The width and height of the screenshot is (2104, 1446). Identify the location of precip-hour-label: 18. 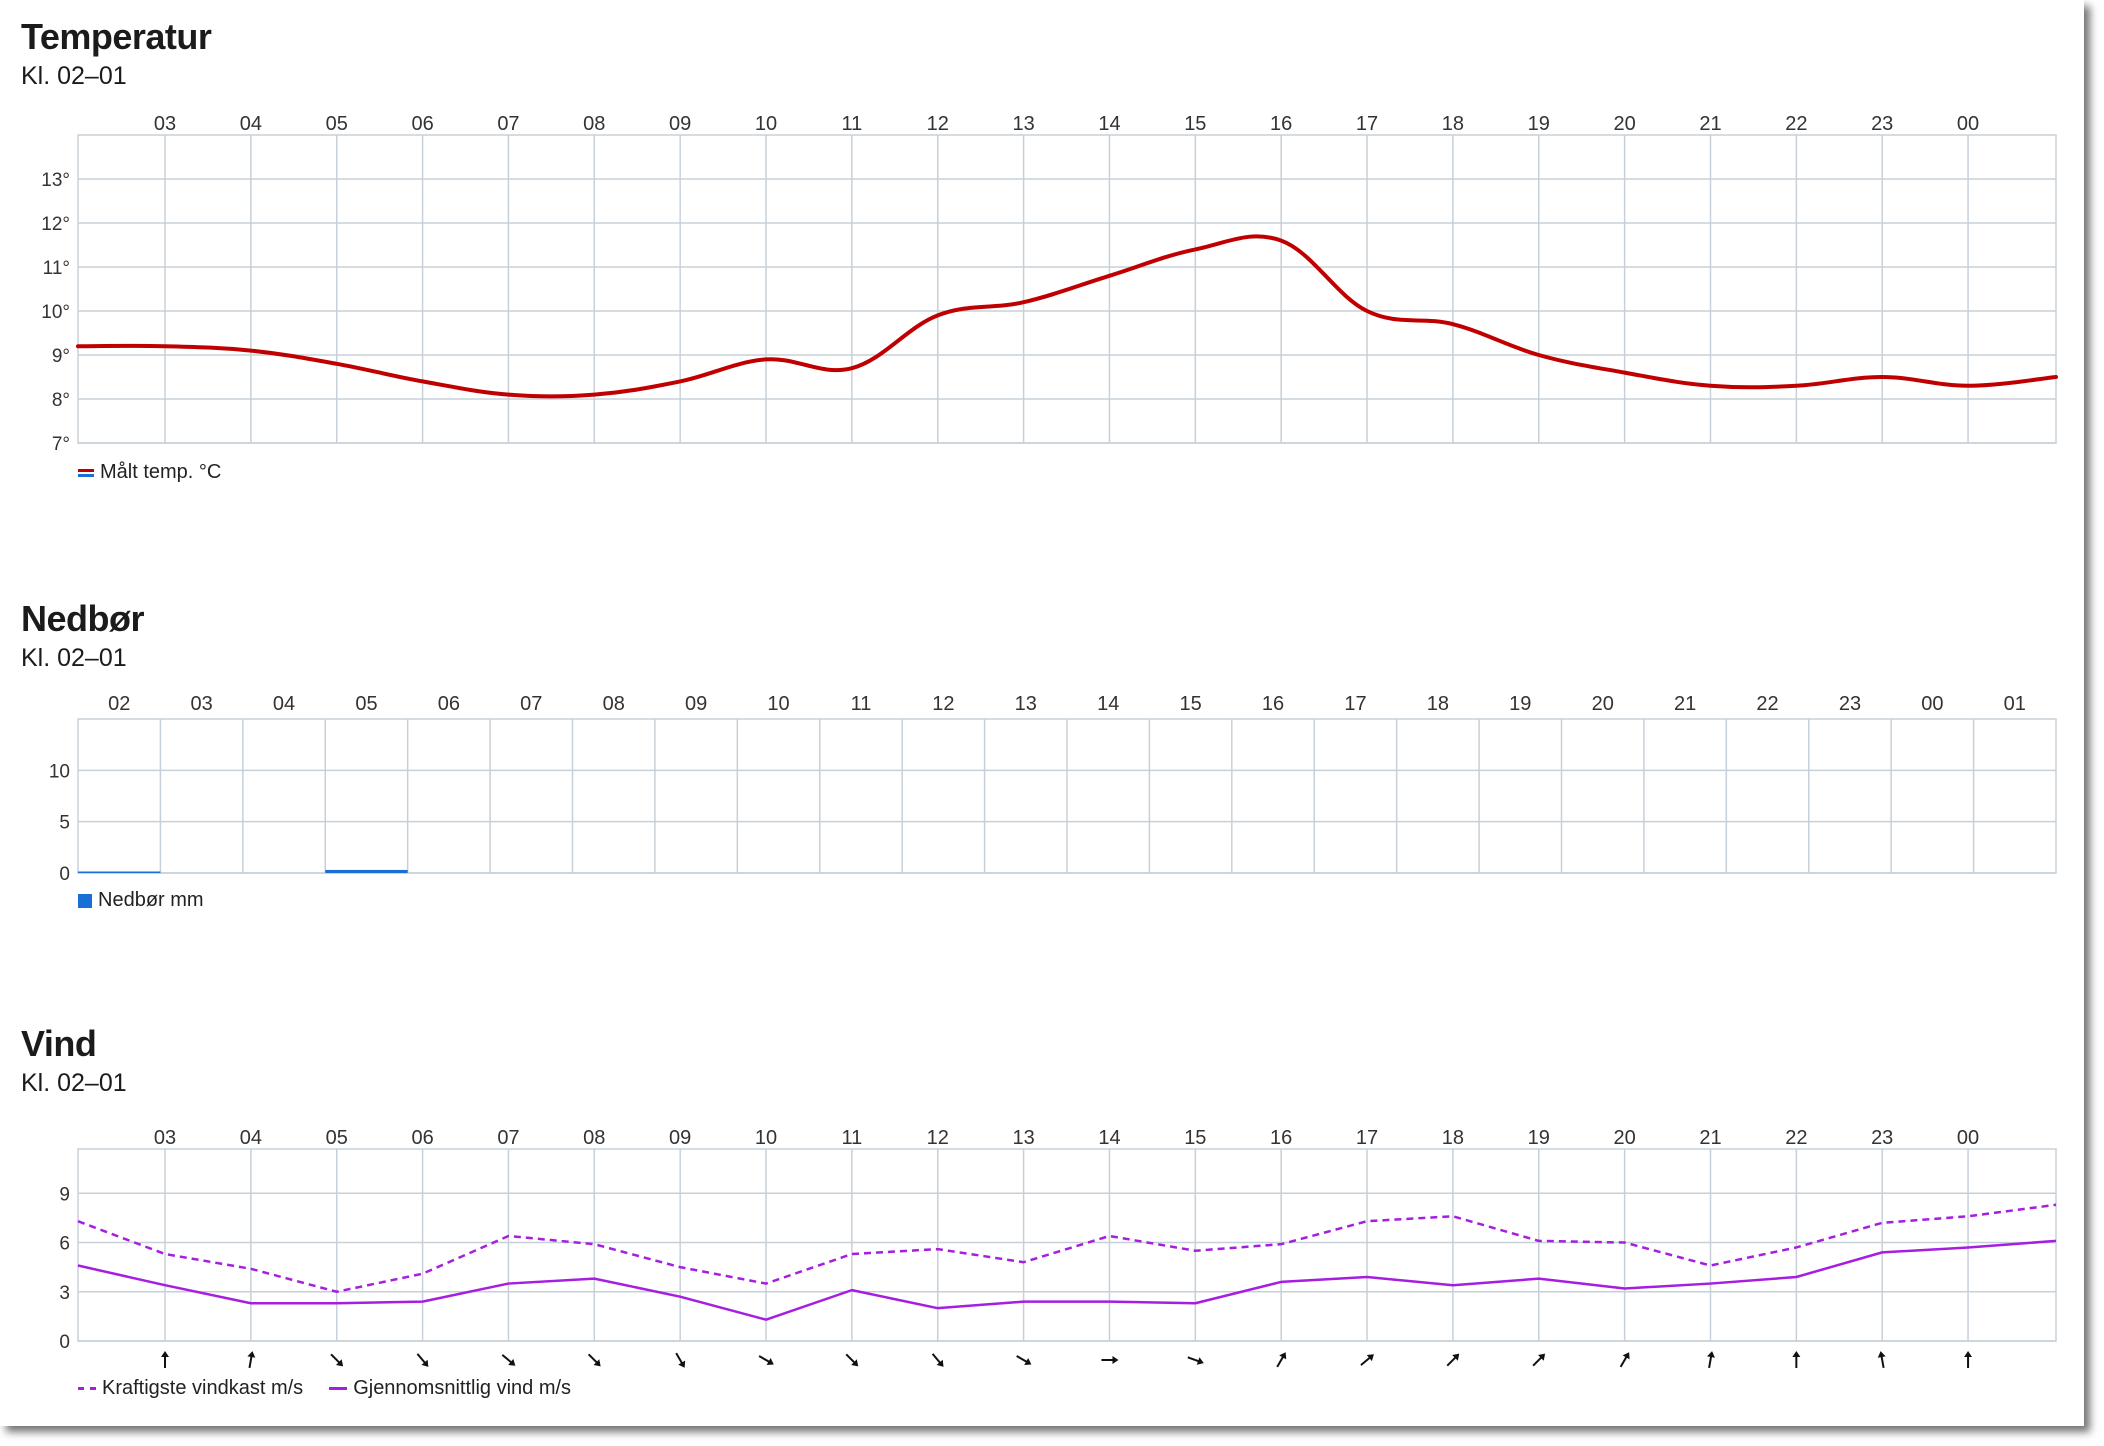
(1438, 704).